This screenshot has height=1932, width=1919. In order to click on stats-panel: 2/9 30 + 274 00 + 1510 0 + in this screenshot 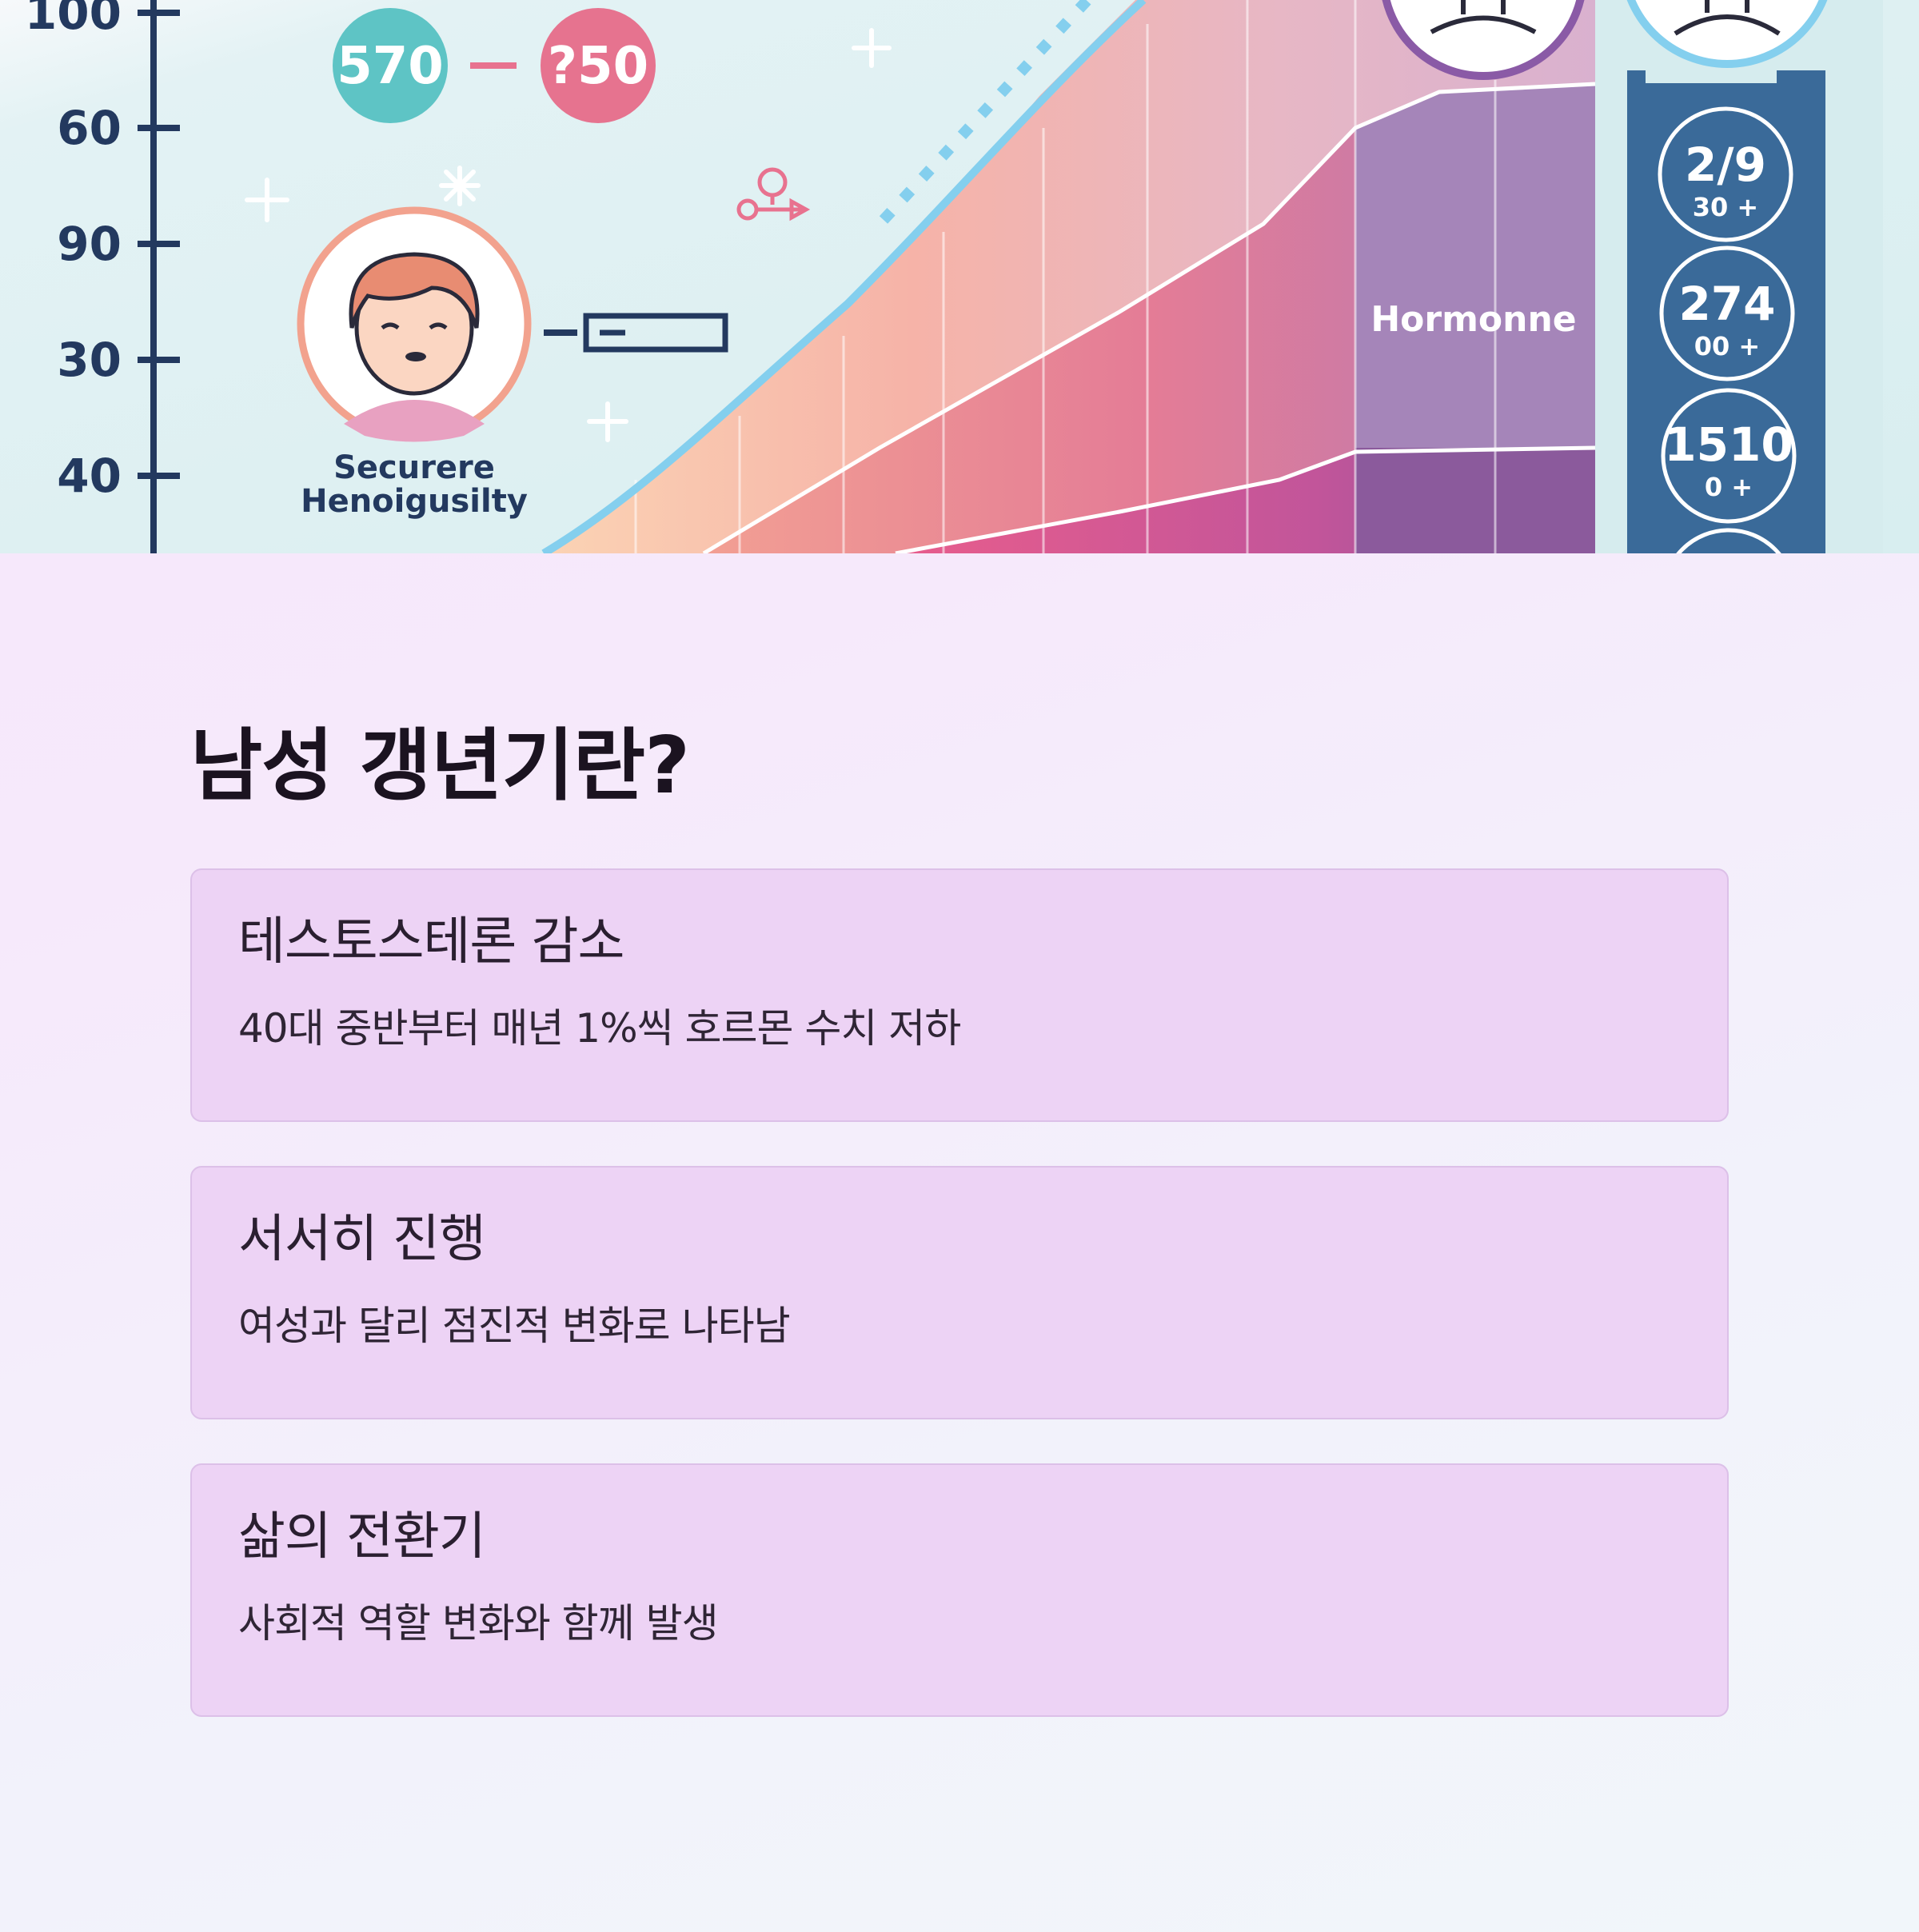, I will do `click(1726, 312)`.